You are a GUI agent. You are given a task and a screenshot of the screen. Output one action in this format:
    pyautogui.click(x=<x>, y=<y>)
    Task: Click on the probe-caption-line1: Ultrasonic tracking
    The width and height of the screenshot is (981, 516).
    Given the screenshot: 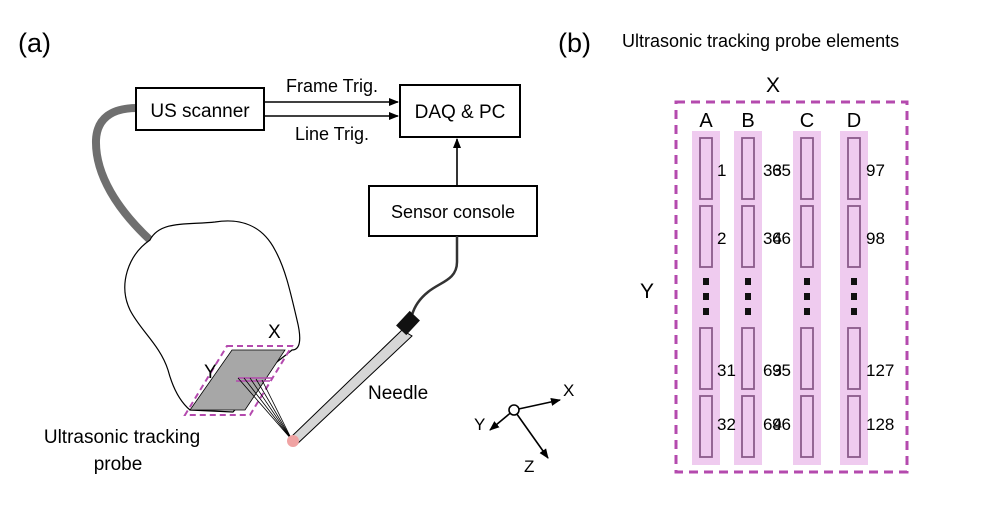 What is the action you would take?
    pyautogui.click(x=122, y=437)
    